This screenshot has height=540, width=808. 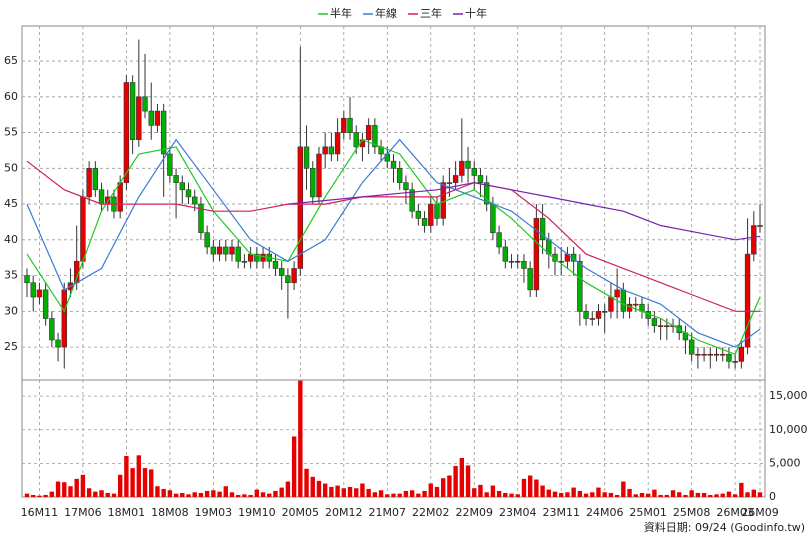 I want to click on x-tick-label: 16M11, so click(x=40, y=512).